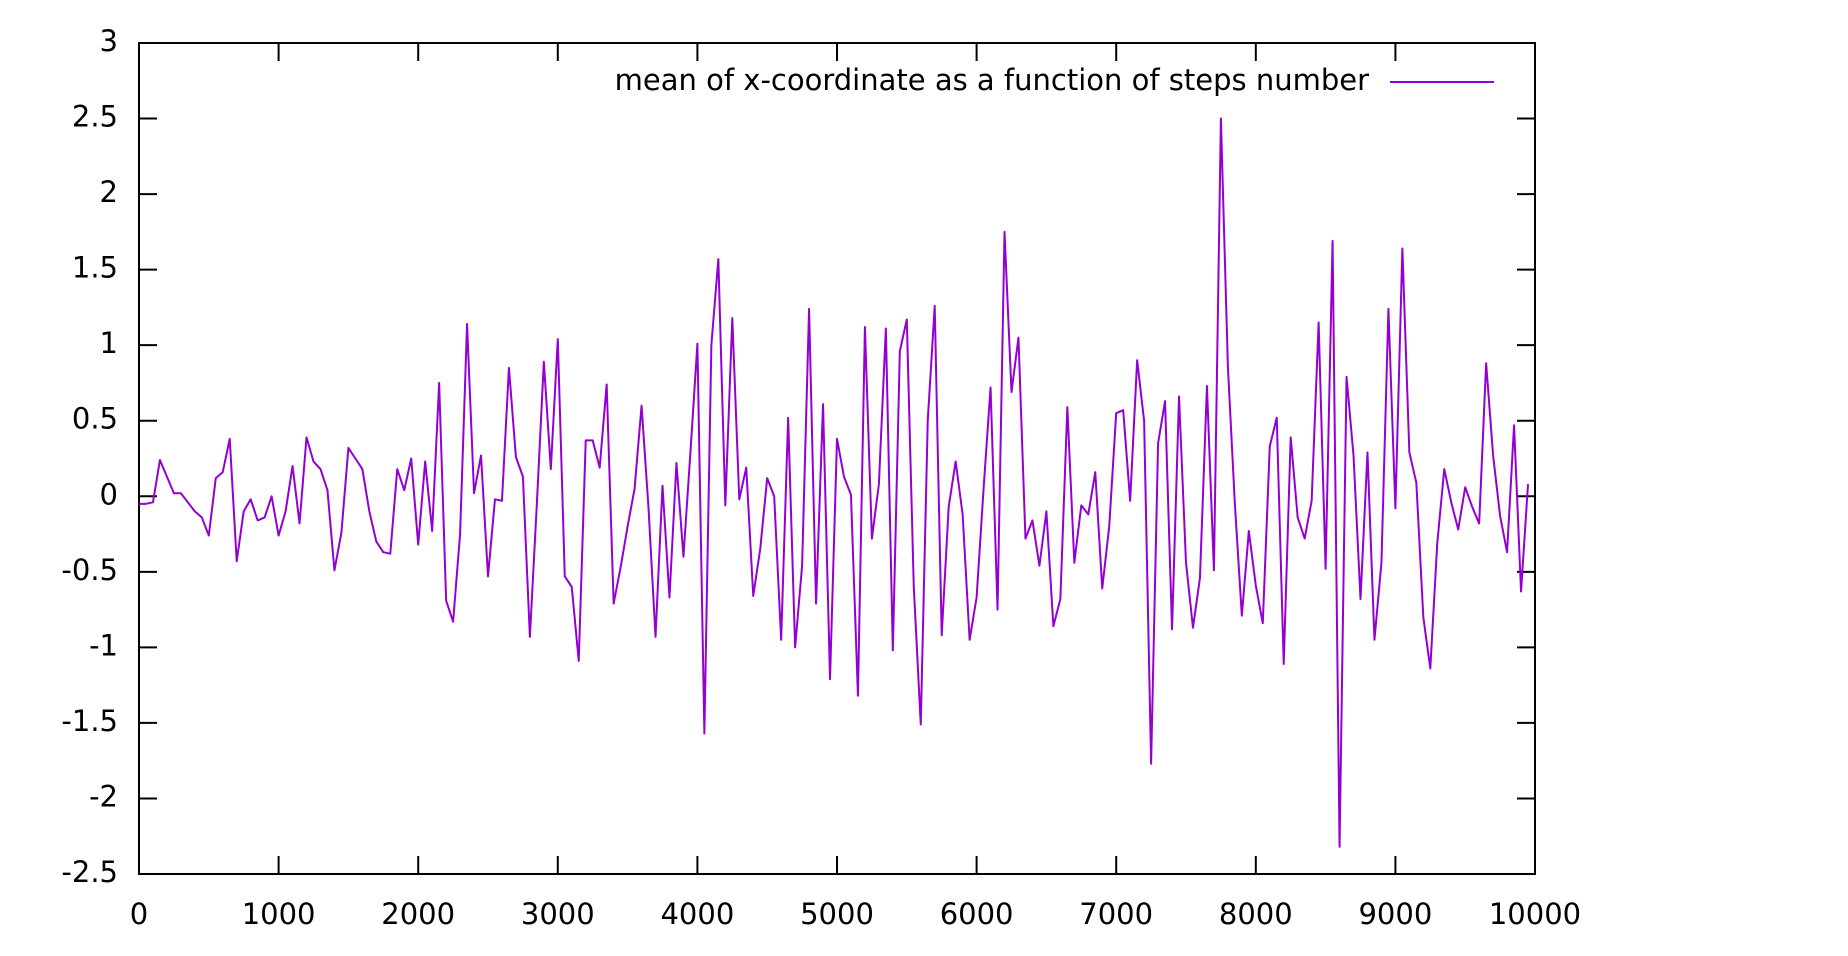  What do you see at coordinates (95, 268) in the screenshot?
I see `y-tick-label: 1.5` at bounding box center [95, 268].